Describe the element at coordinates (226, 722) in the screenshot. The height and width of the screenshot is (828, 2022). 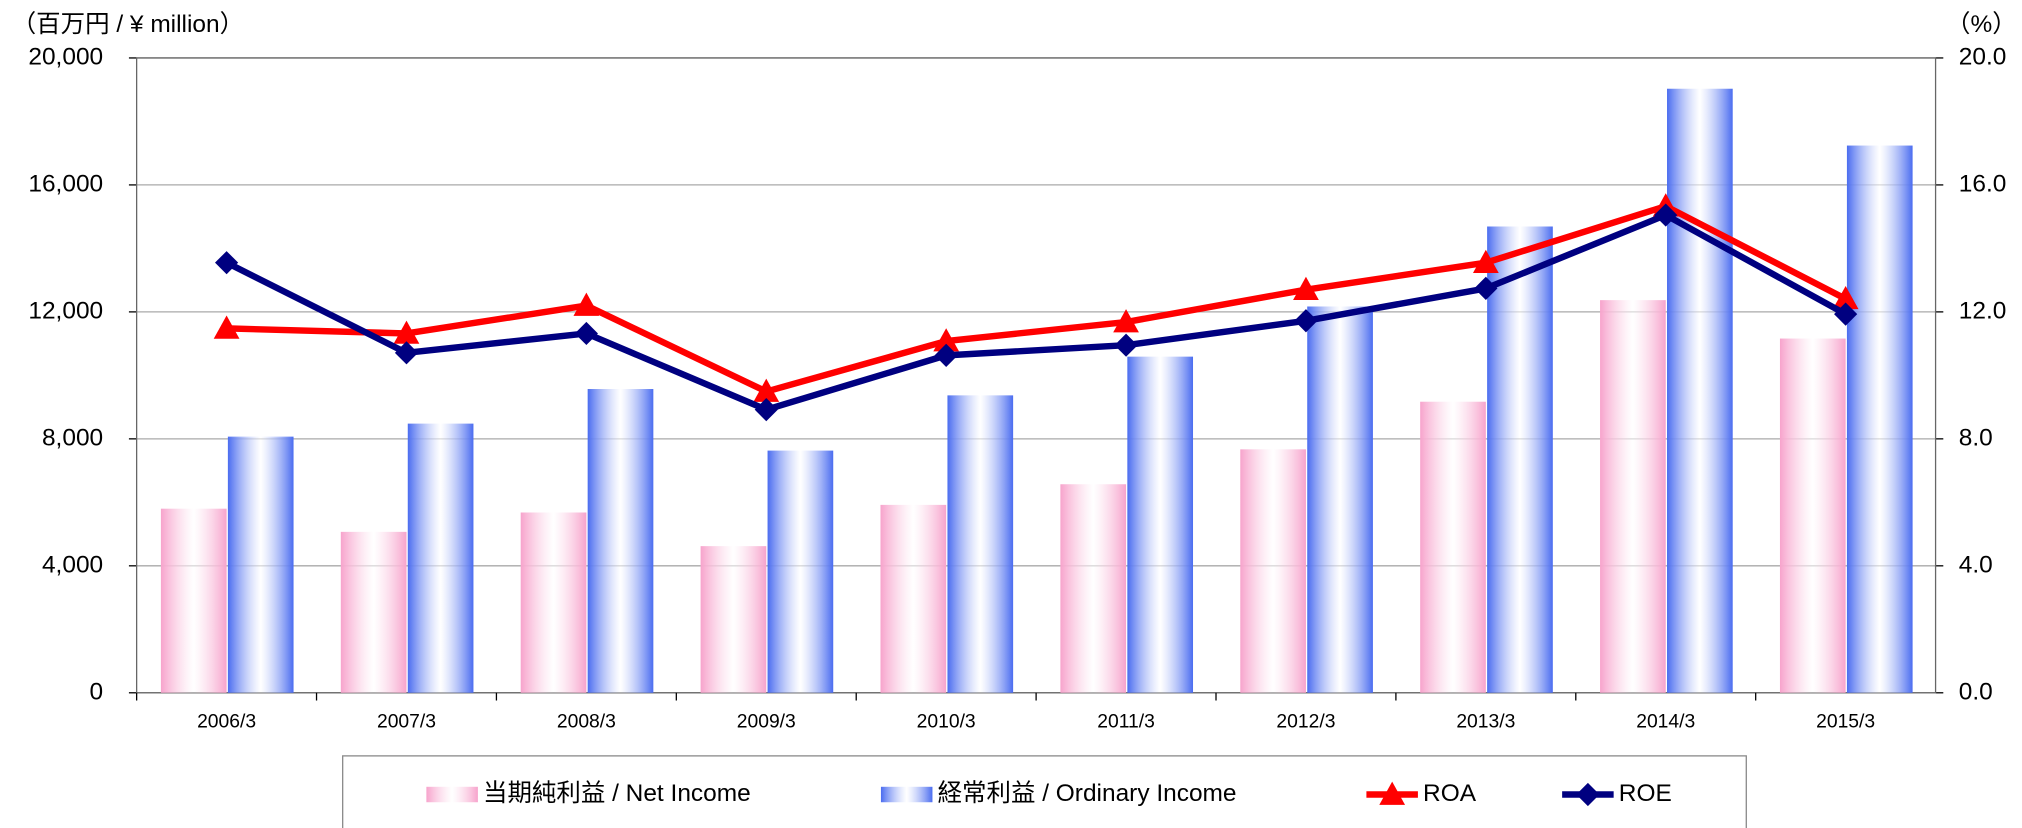
I see `x-tick-label: 2006/3` at that location.